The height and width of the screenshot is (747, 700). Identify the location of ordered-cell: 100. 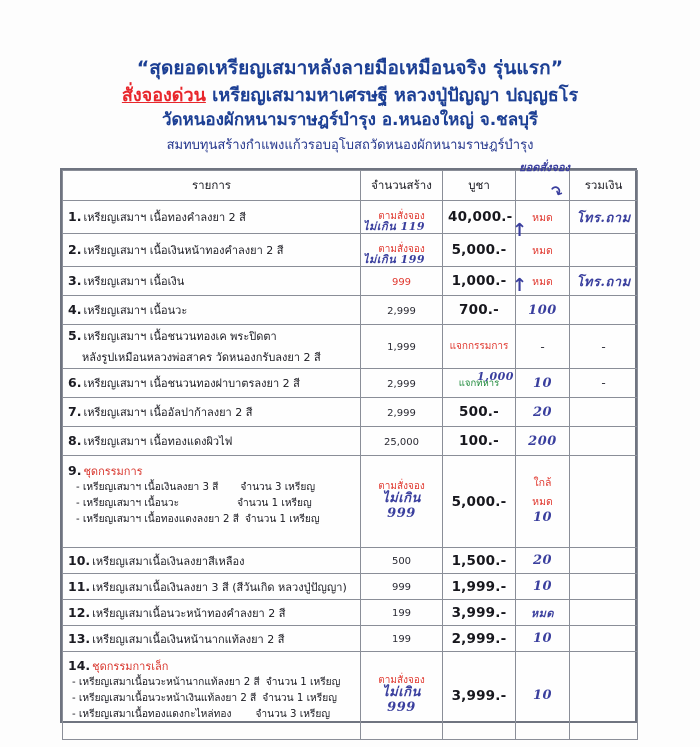
(542, 310).